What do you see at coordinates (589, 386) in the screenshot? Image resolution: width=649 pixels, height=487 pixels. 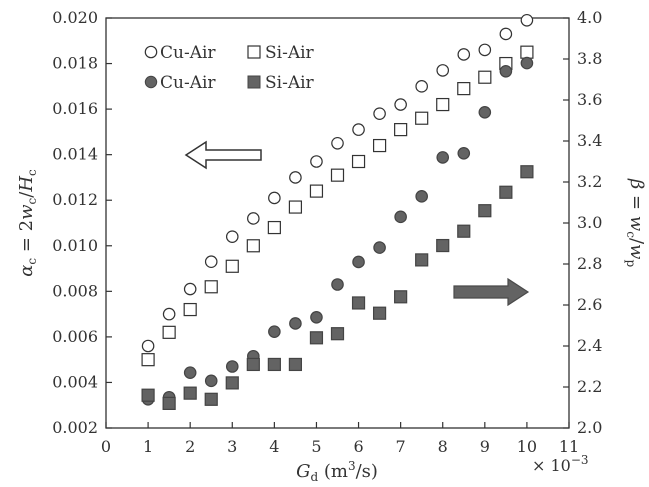 I see `y-right-tick-label: 2.2` at bounding box center [589, 386].